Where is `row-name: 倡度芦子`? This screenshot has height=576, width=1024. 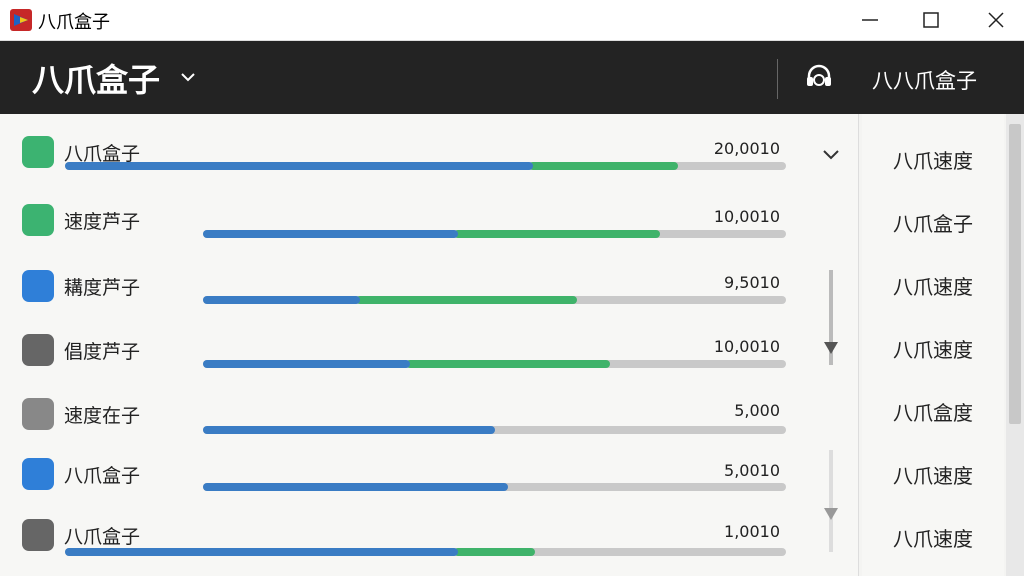
row-name: 倡度芦子 is located at coordinates (102, 352).